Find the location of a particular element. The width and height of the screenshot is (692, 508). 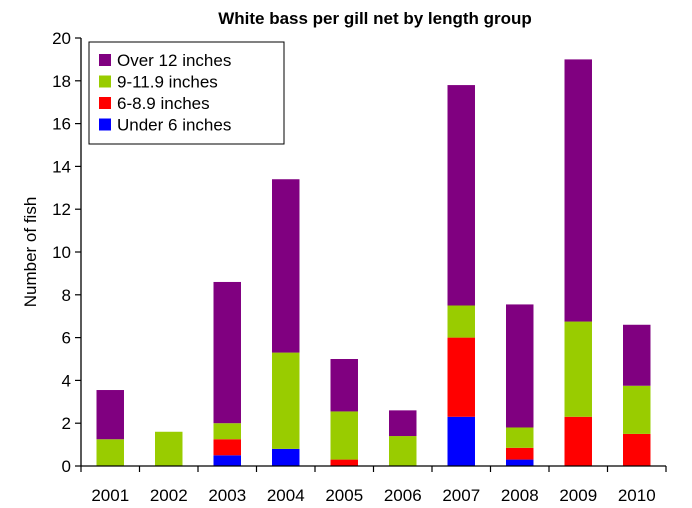

x-tick-label: 2003 is located at coordinates (227, 495).